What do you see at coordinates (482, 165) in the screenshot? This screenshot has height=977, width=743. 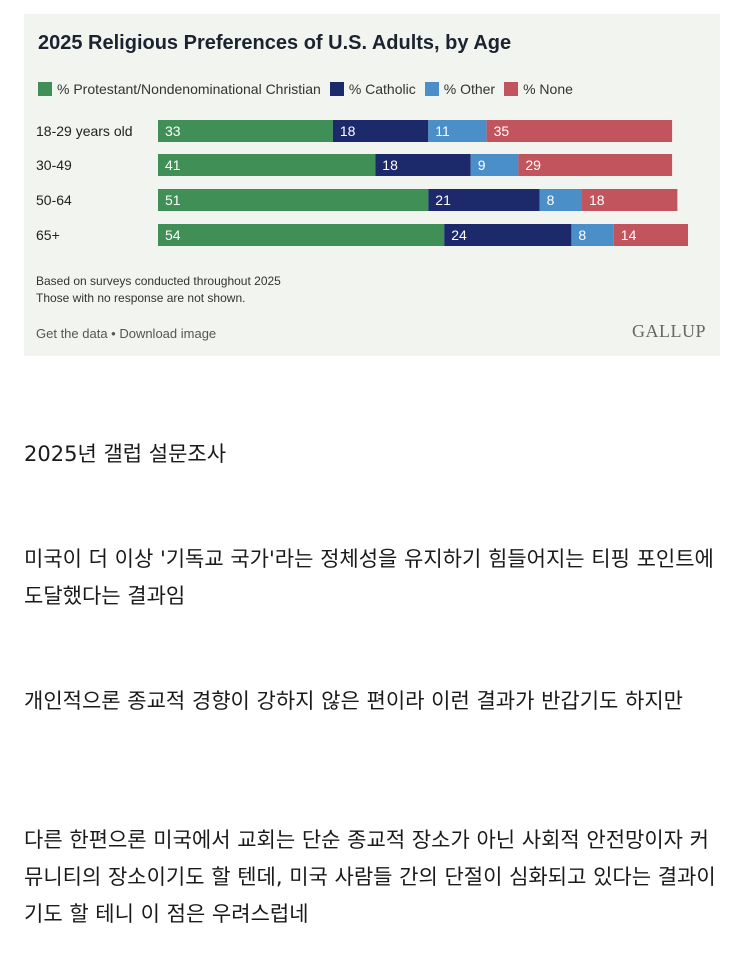 I see `data-label: 9` at bounding box center [482, 165].